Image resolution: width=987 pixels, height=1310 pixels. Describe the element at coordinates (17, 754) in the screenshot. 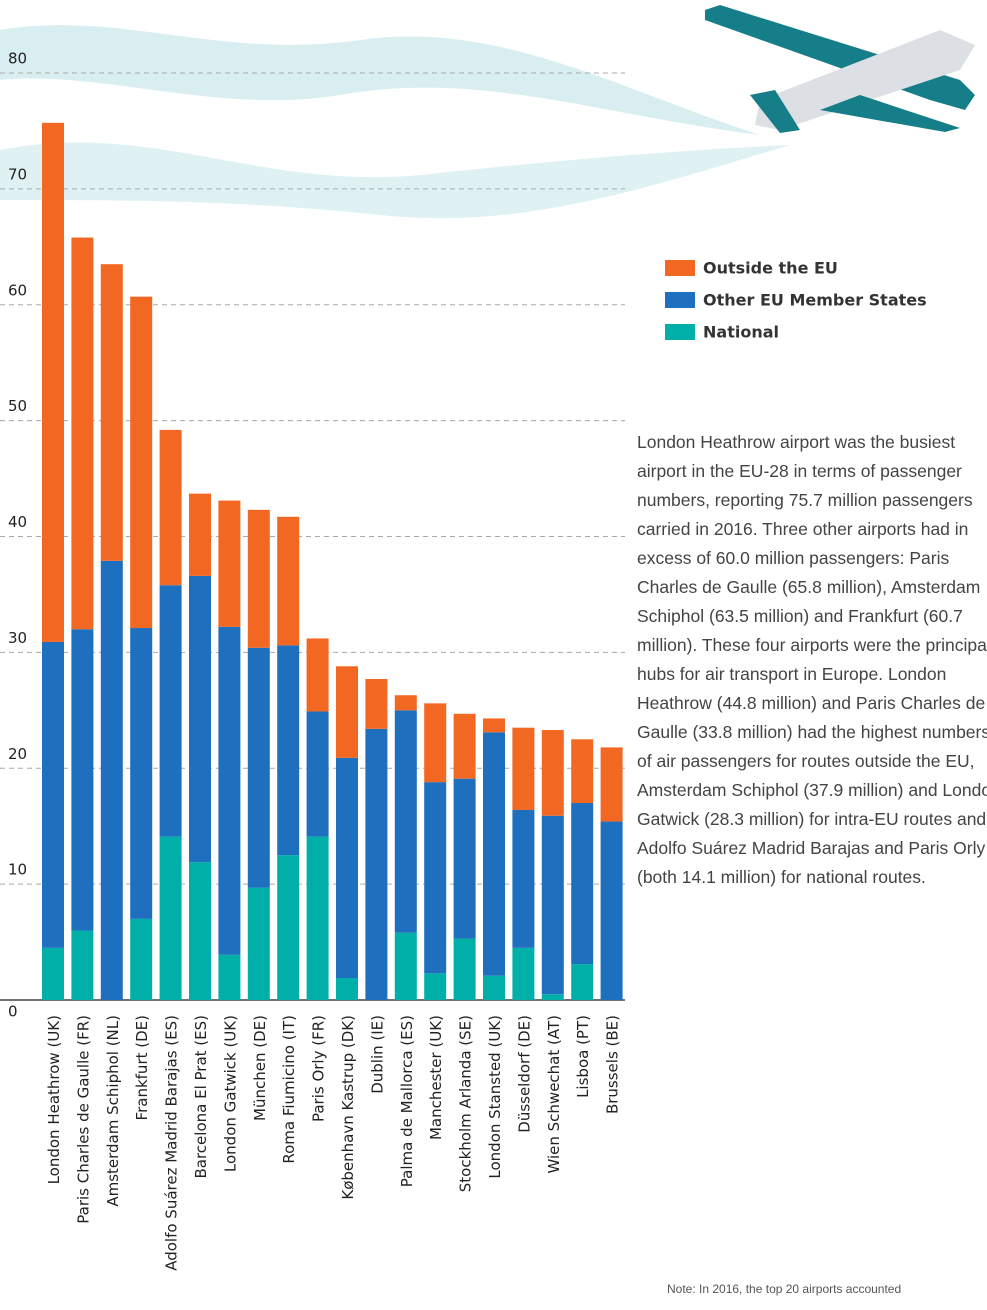

I see `y-tick-label: 20` at that location.